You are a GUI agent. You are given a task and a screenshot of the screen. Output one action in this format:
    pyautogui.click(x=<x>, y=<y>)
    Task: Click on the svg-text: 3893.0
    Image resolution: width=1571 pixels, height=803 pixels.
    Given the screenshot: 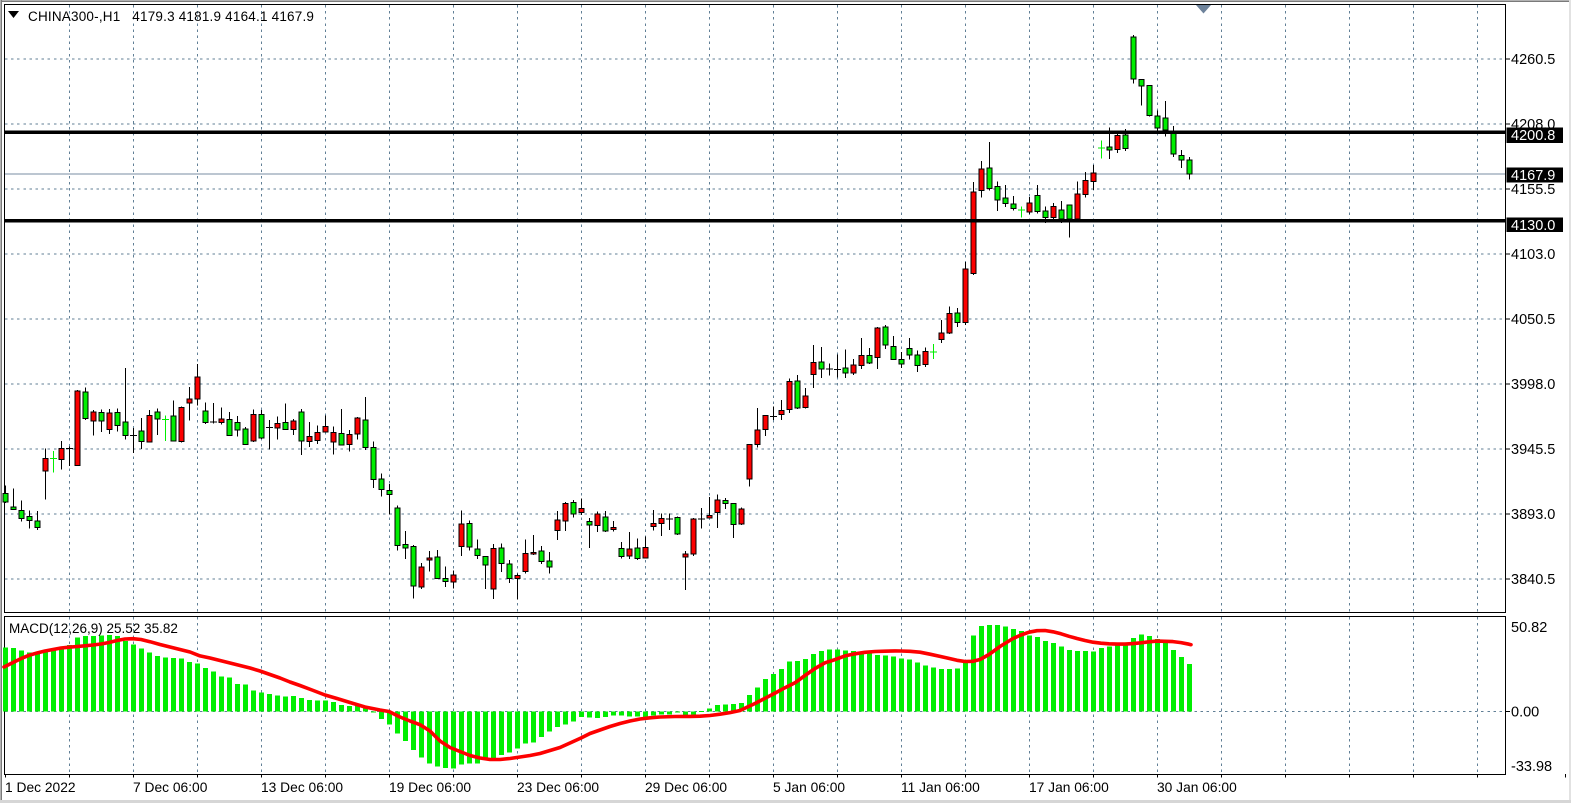 What is the action you would take?
    pyautogui.click(x=1533, y=515)
    